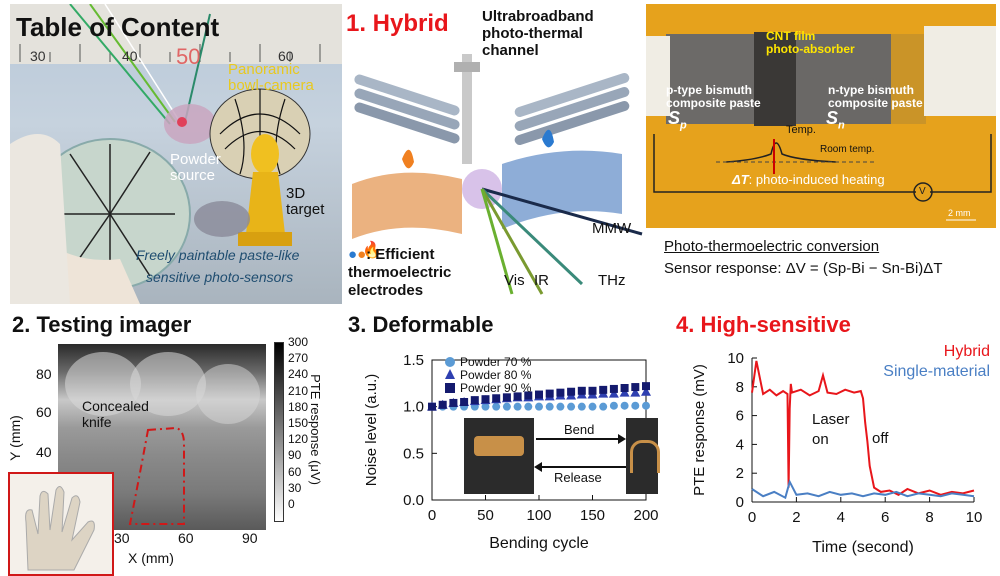 Image resolution: width=1000 pixels, height=576 pixels. Describe the element at coordinates (151, 558) in the screenshot. I see `imager-xlabel: X (mm)` at that location.